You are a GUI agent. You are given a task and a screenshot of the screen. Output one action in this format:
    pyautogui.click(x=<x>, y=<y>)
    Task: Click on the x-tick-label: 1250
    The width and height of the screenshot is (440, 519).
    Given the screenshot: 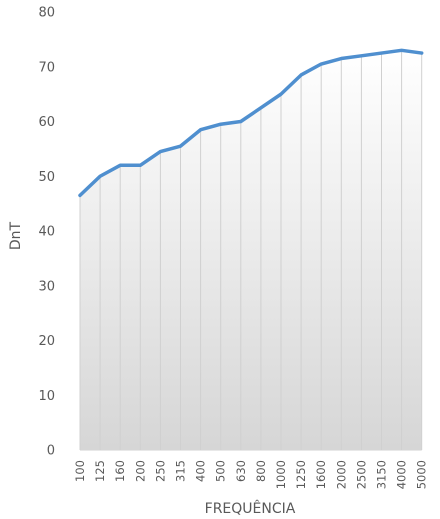 What is the action you would take?
    pyautogui.click(x=301, y=474)
    